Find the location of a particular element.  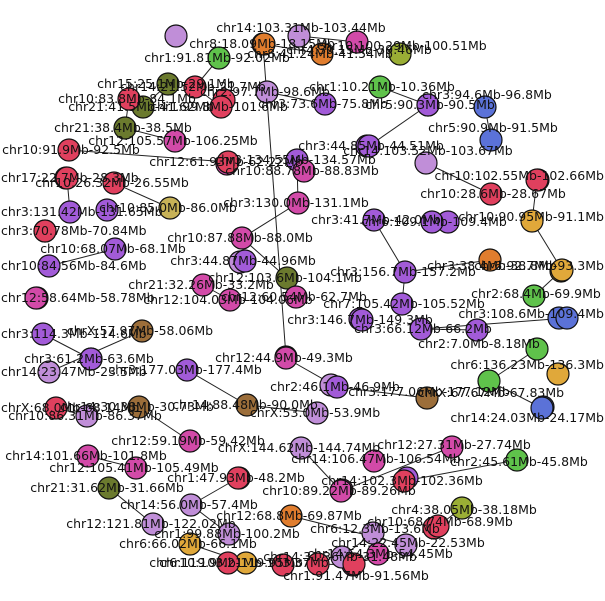

node-label: chr14:30.38Mb-30.73Mb is located at coordinates (137, 406).